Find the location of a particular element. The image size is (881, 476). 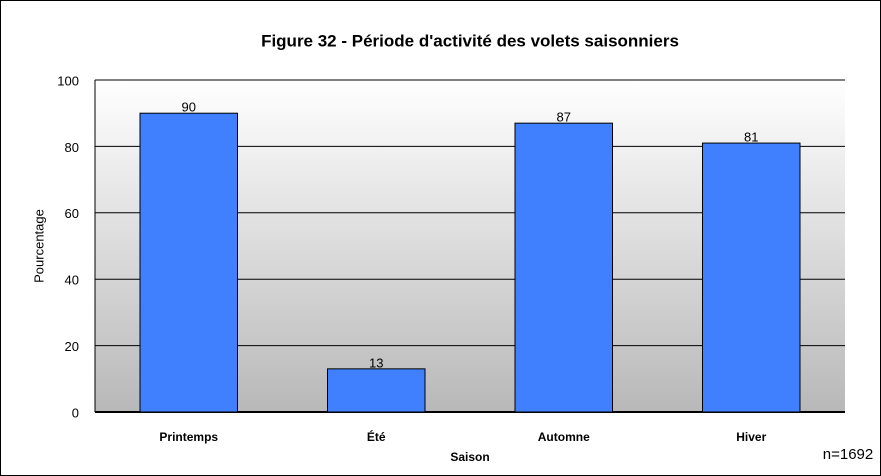

y-tick-label: 80 is located at coordinates (72, 147).